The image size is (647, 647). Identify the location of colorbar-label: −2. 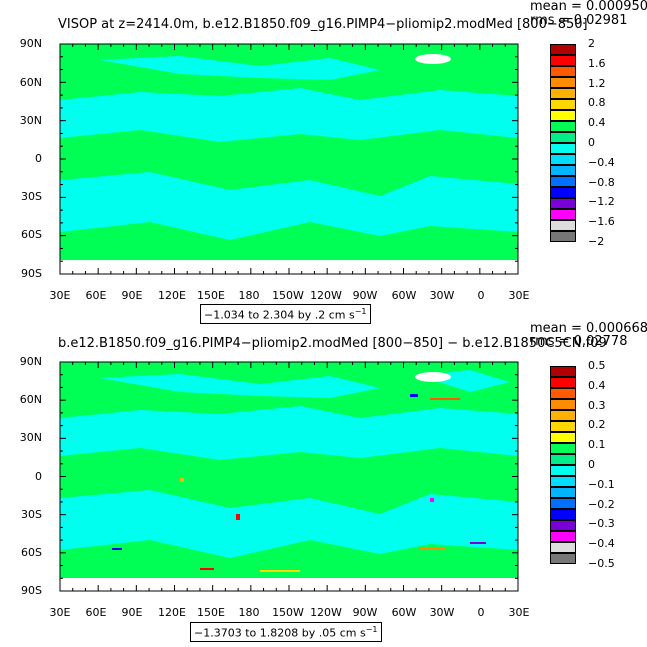
(596, 241).